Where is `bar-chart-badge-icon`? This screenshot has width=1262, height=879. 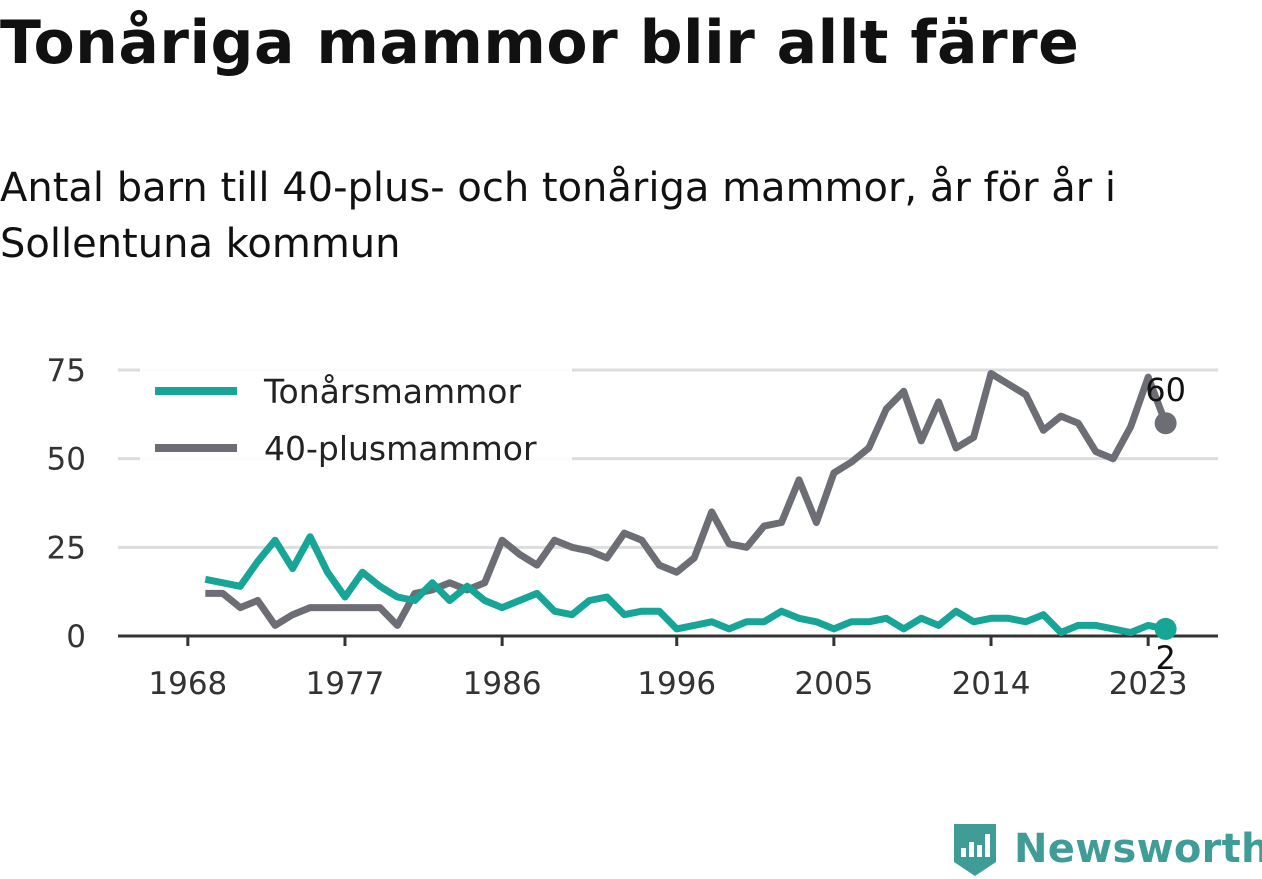
bar-chart-badge-icon is located at coordinates (975, 850).